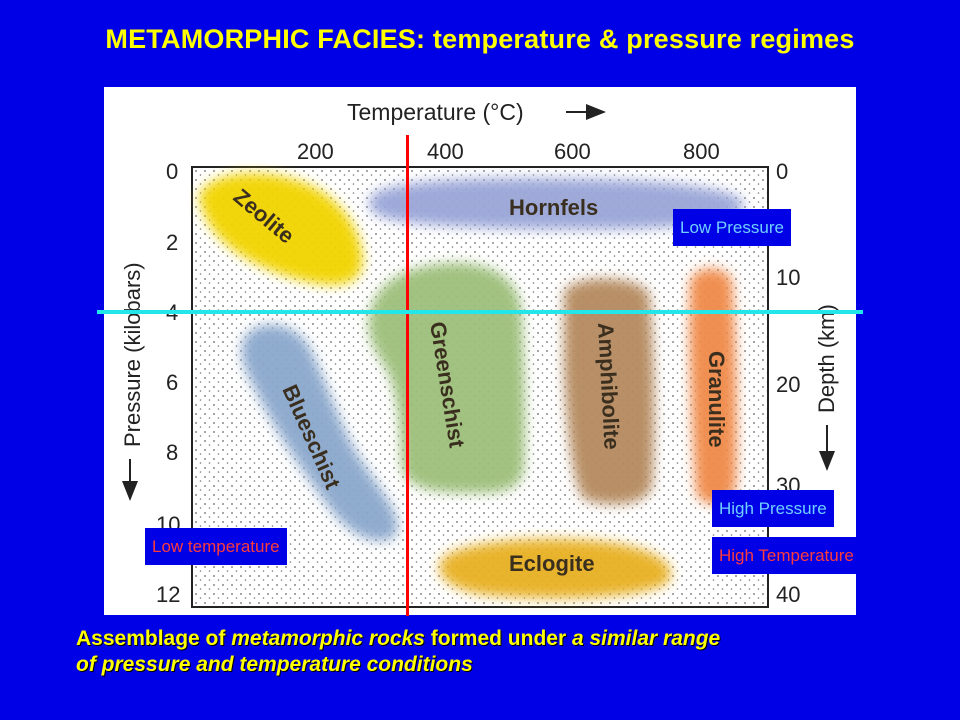  I want to click on hornfels-region, so click(557, 204).